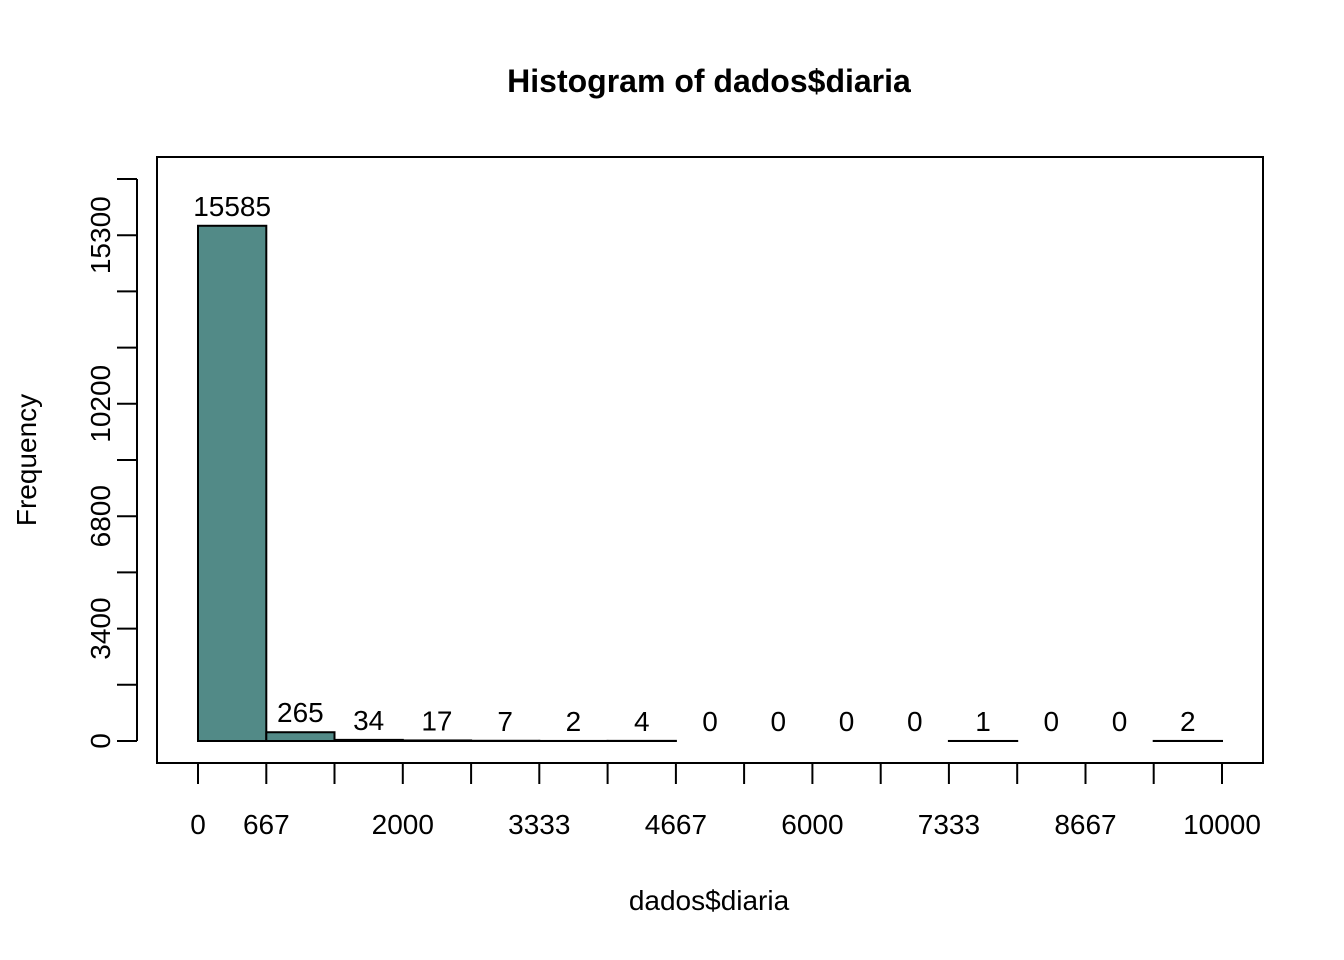 This screenshot has height=960, width=1344. Describe the element at coordinates (1120, 721) in the screenshot. I see `bar-count-label-13: 0` at that location.